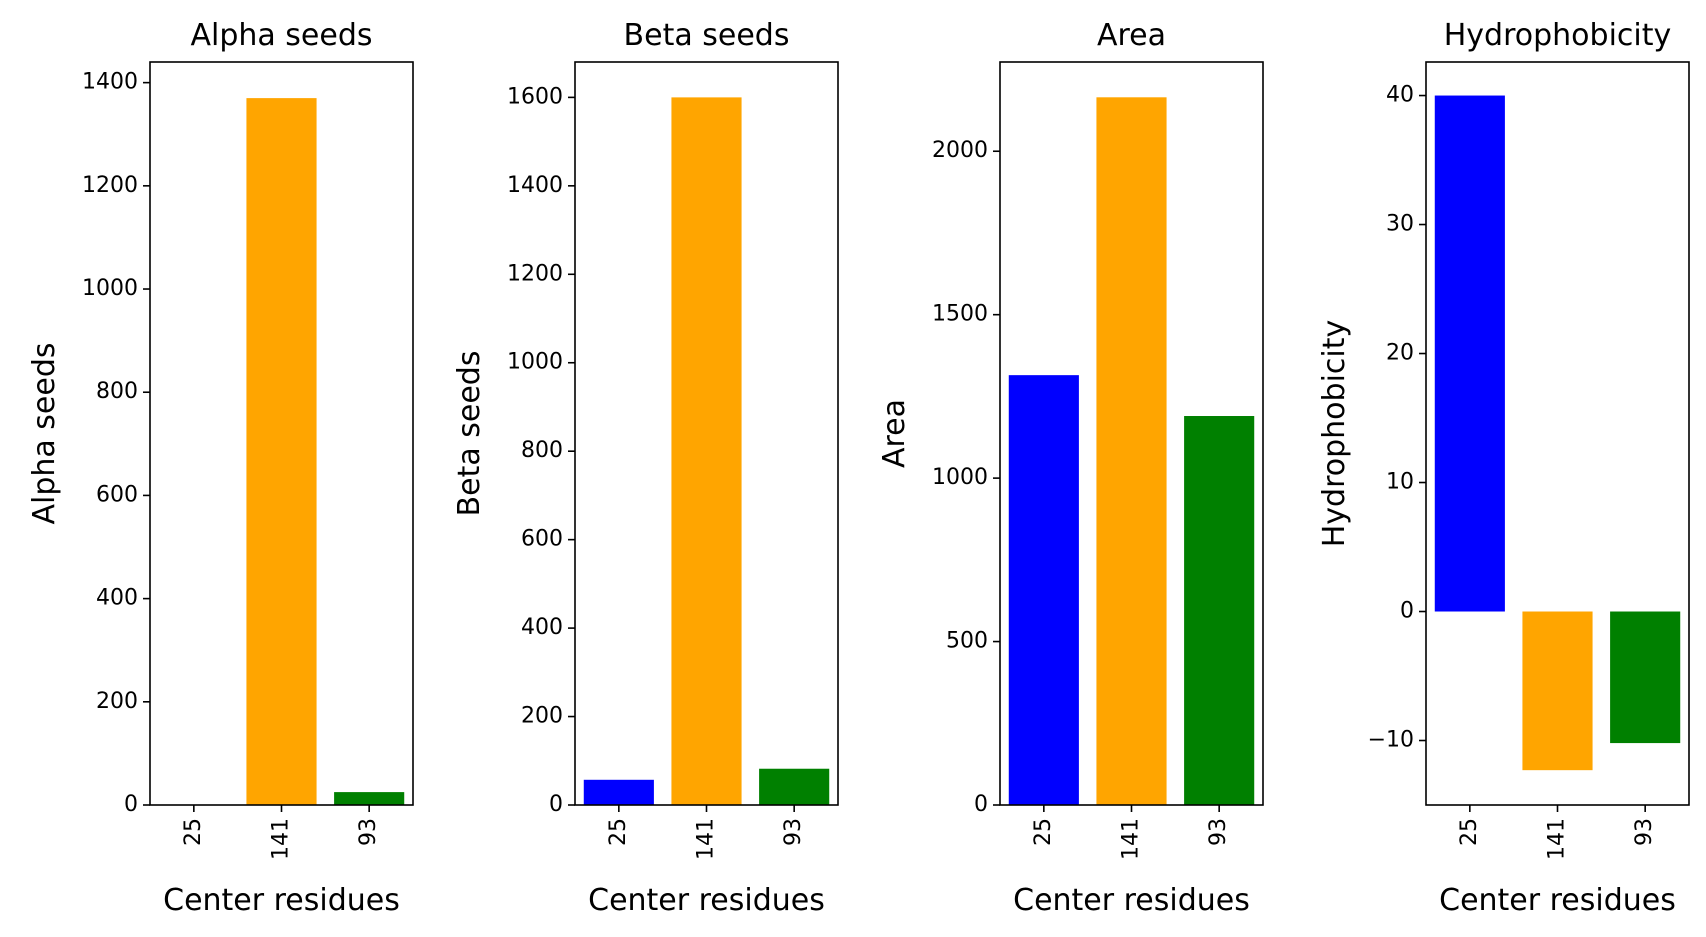 The image size is (1706, 937). Describe the element at coordinates (1131, 35) in the screenshot. I see `panel-title: Area` at that location.